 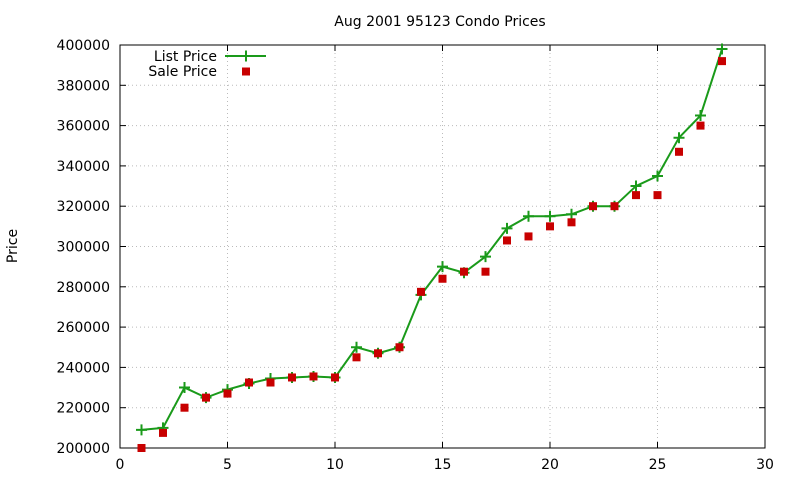 What do you see at coordinates (83, 207) in the screenshot?
I see `y-tick-label: 320000` at bounding box center [83, 207].